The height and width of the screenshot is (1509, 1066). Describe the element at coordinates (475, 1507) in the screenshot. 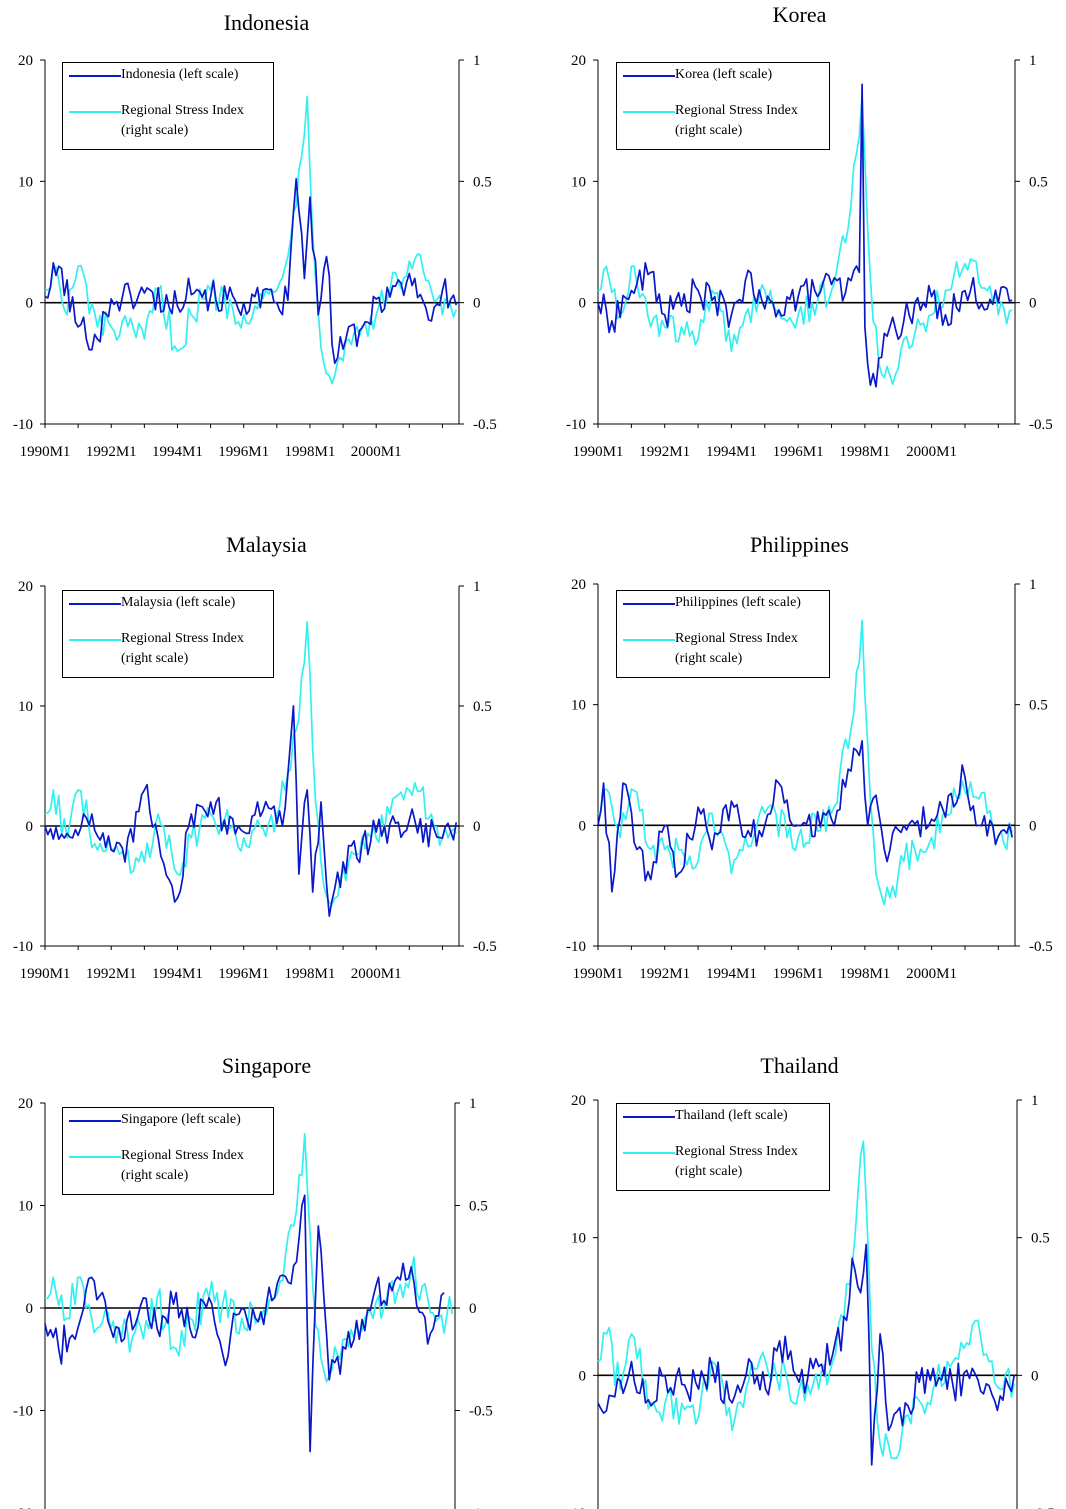

I see `right-tick-label: -1` at that location.